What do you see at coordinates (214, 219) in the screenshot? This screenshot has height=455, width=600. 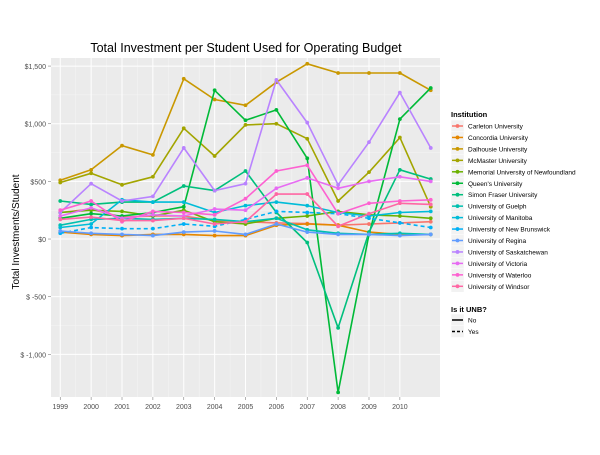 I see `data-point-university-of-guelph` at bounding box center [214, 219].